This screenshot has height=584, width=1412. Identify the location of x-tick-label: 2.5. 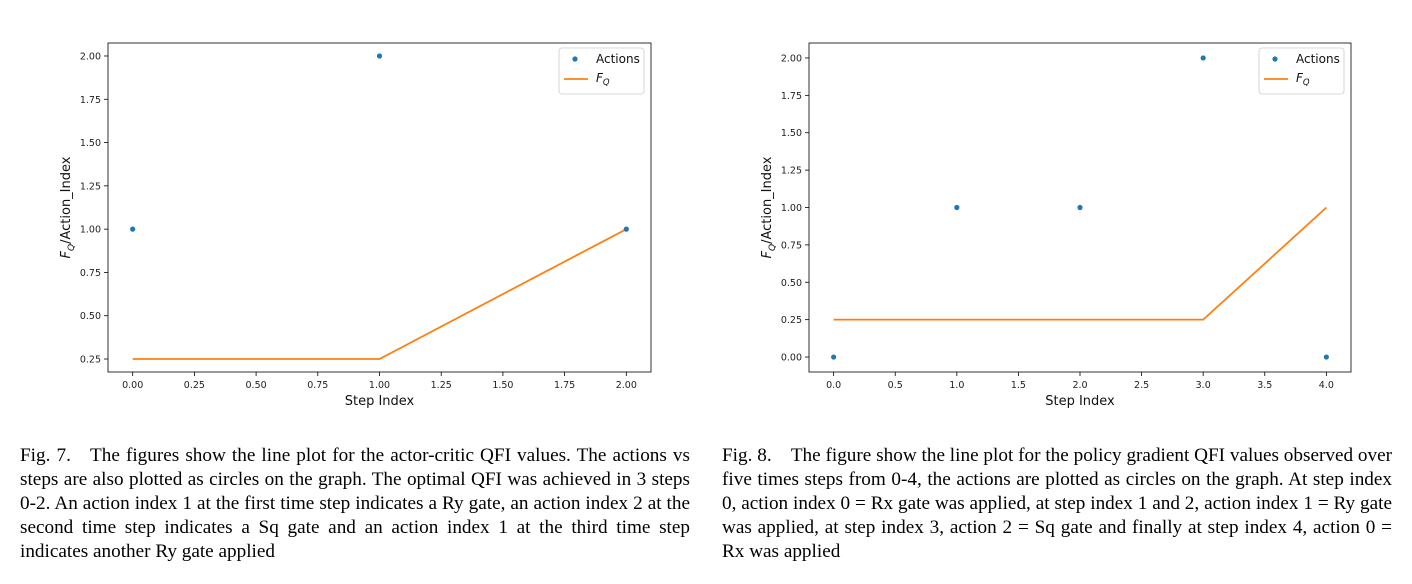
(1141, 385).